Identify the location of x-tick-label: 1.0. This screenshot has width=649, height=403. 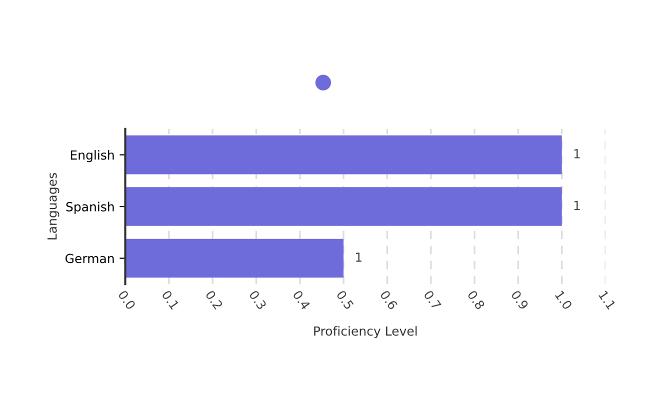
(563, 300).